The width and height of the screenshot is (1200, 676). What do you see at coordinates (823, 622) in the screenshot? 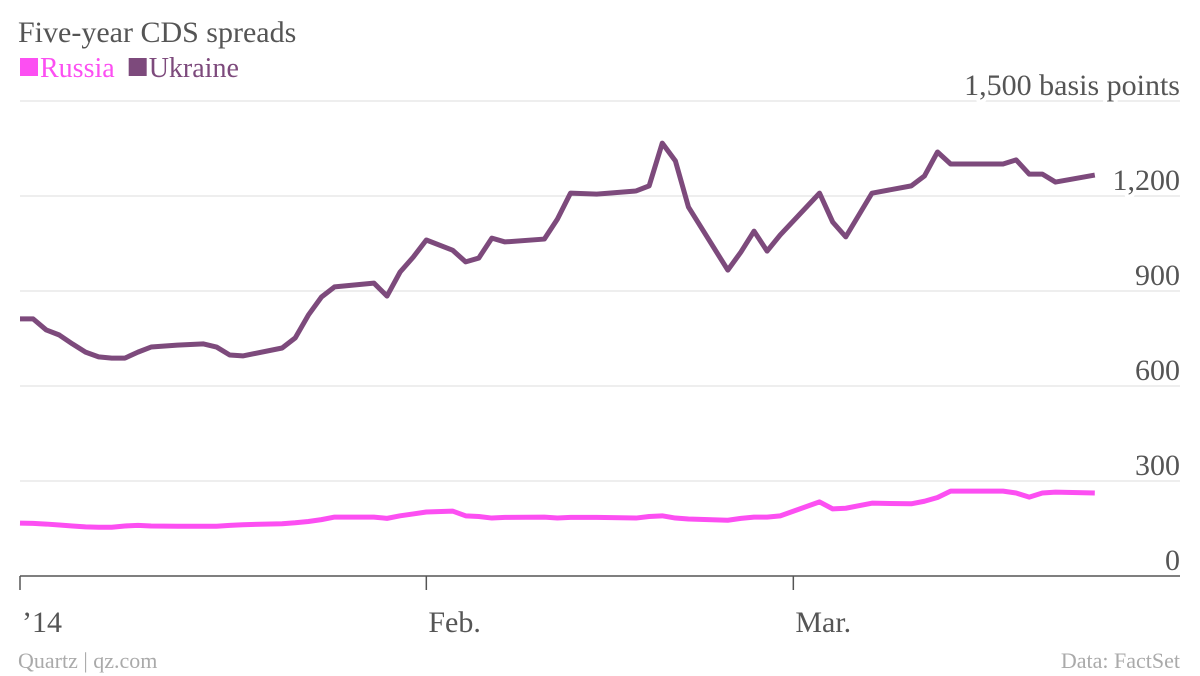
I see `x-tick-label: Mar.` at bounding box center [823, 622].